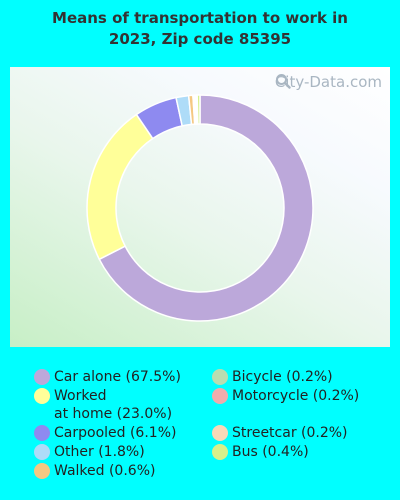 This screenshot has height=500, width=400. What do you see at coordinates (198, 109) in the screenshot?
I see `donut-slice-bus` at bounding box center [198, 109].